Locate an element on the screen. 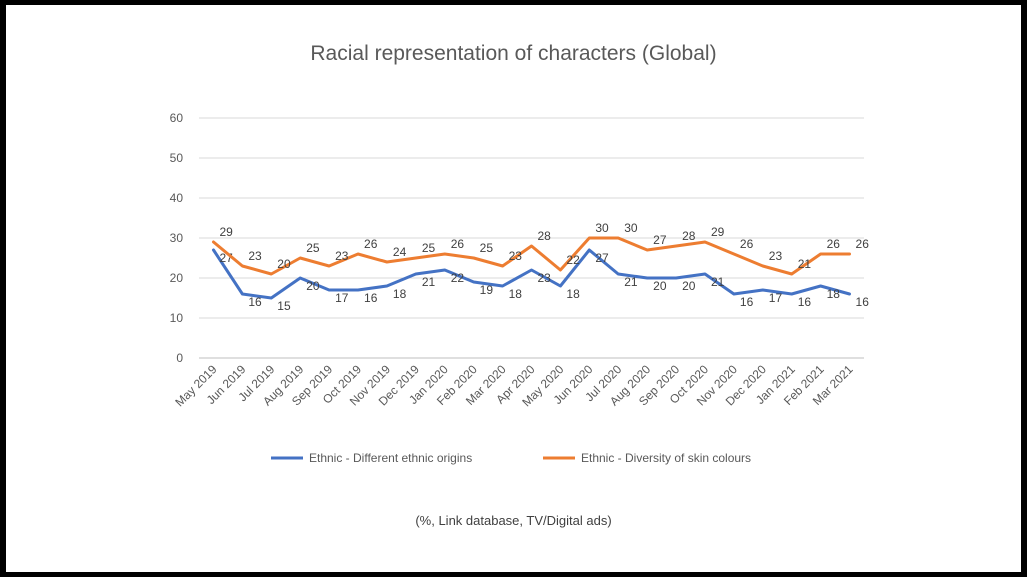 The width and height of the screenshot is (1027, 577). y-tick-label: 40 is located at coordinates (177, 198).